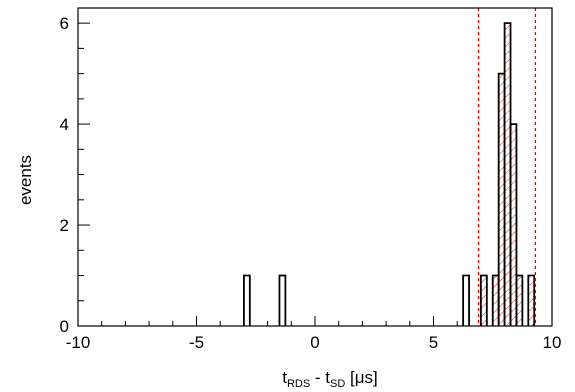 The image size is (575, 392). I want to click on y-tick-label: 4, so click(64, 124).